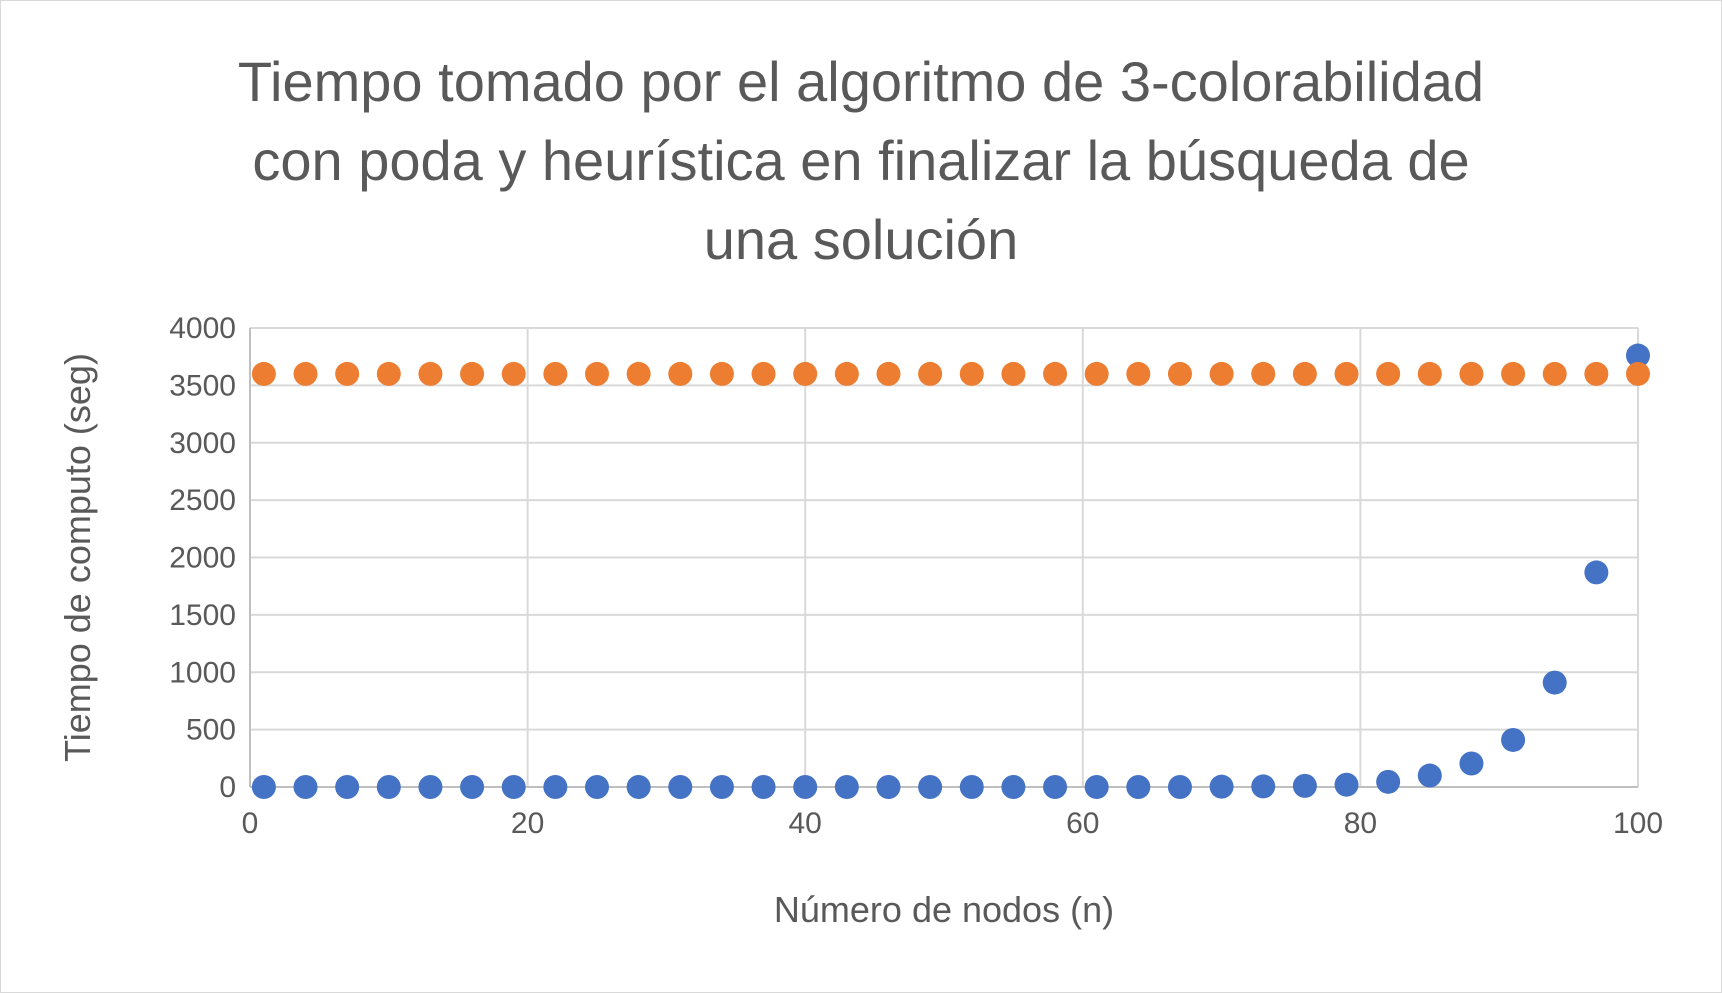  Describe the element at coordinates (202, 558) in the screenshot. I see `y-tick-label: 2000` at that location.